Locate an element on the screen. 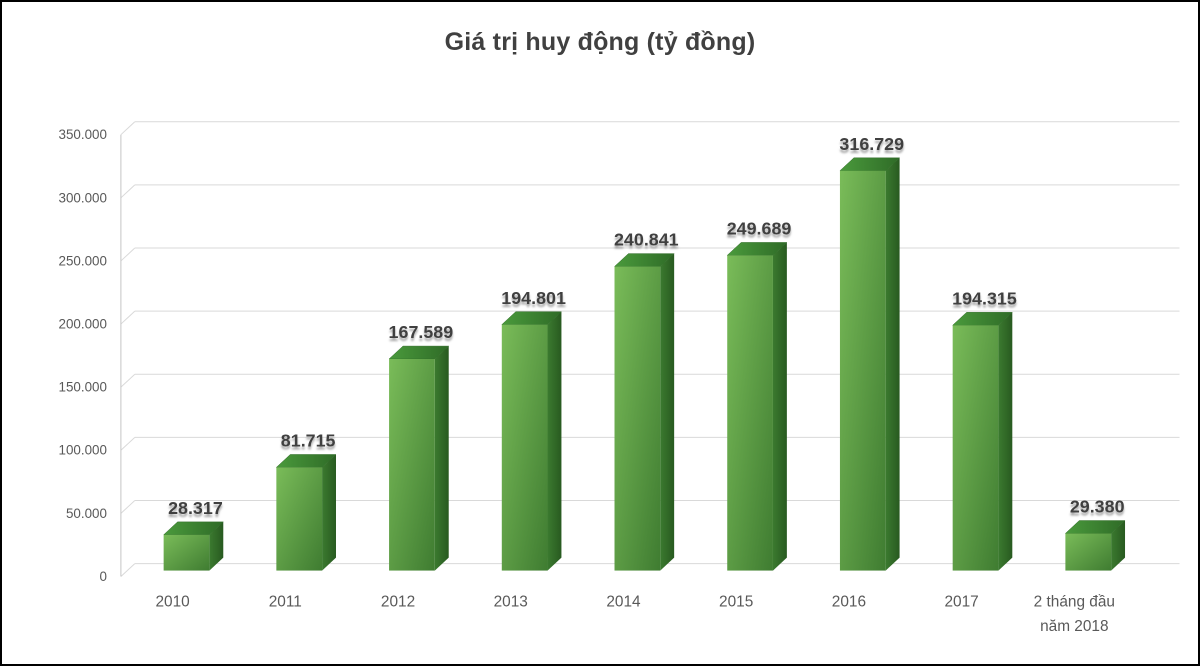 The image size is (1200, 666). x-axis-category-line: 2013 is located at coordinates (511, 601).